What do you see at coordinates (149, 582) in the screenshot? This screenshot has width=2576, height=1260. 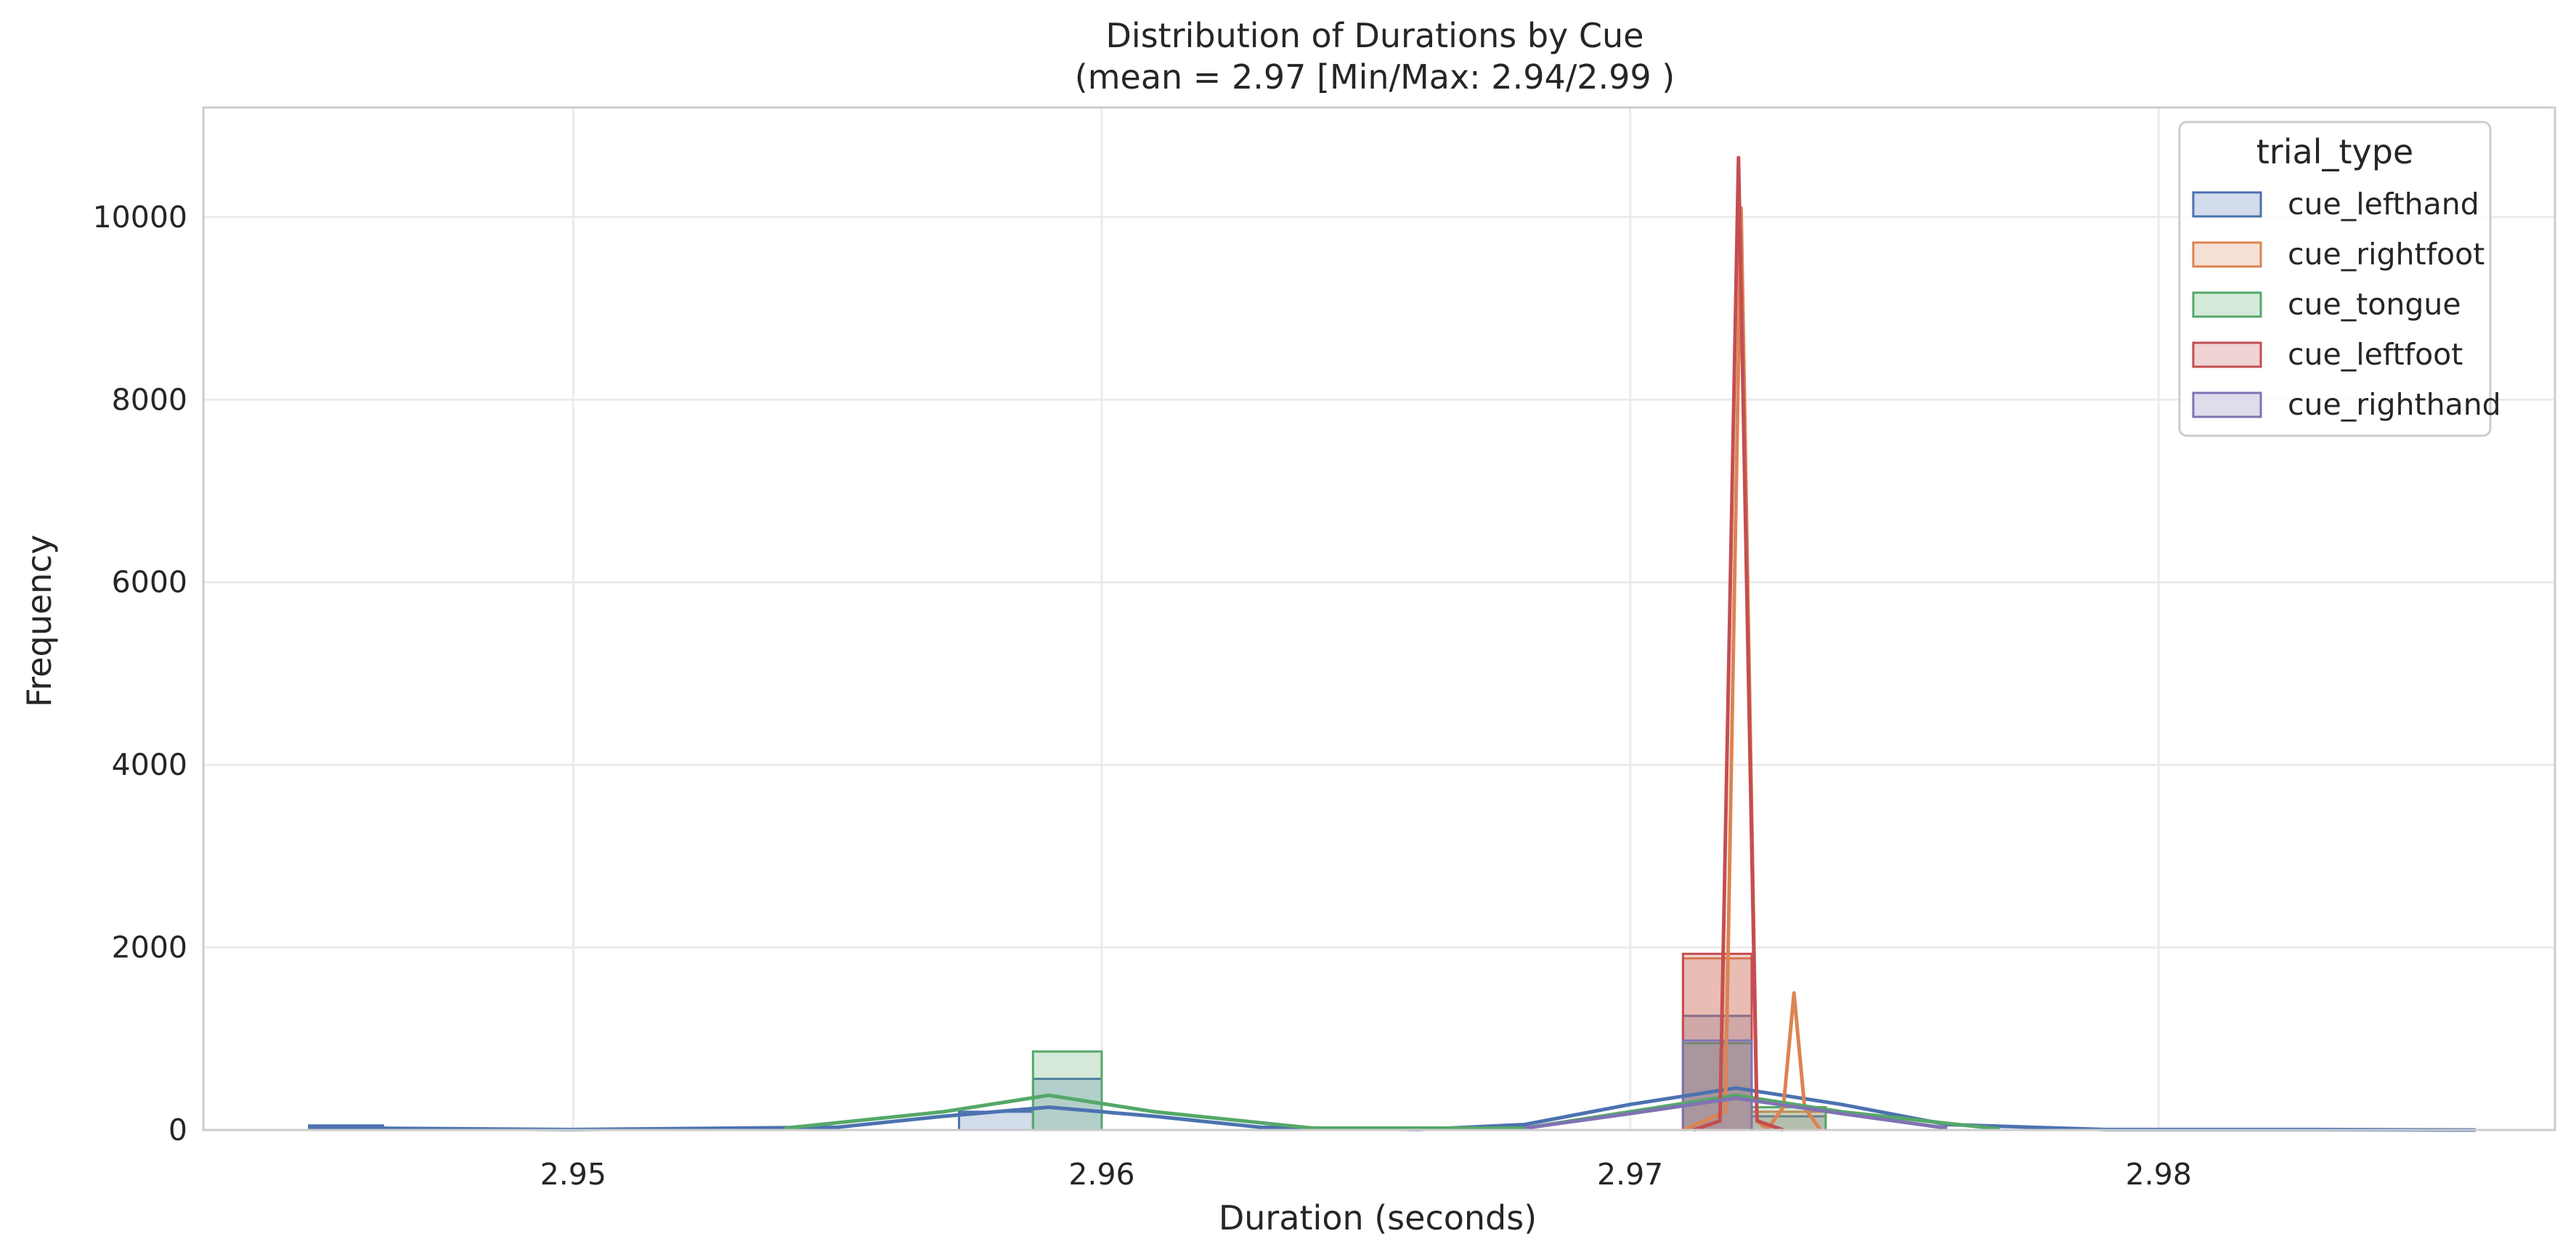 I see `y-tick-label: 6000` at bounding box center [149, 582].